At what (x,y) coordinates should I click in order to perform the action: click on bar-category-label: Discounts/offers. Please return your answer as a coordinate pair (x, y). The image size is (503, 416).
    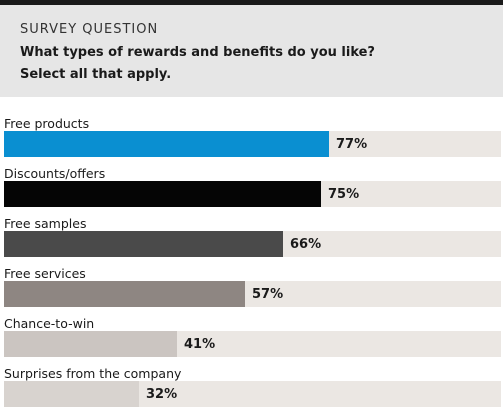
    Looking at the image, I should click on (55, 173).